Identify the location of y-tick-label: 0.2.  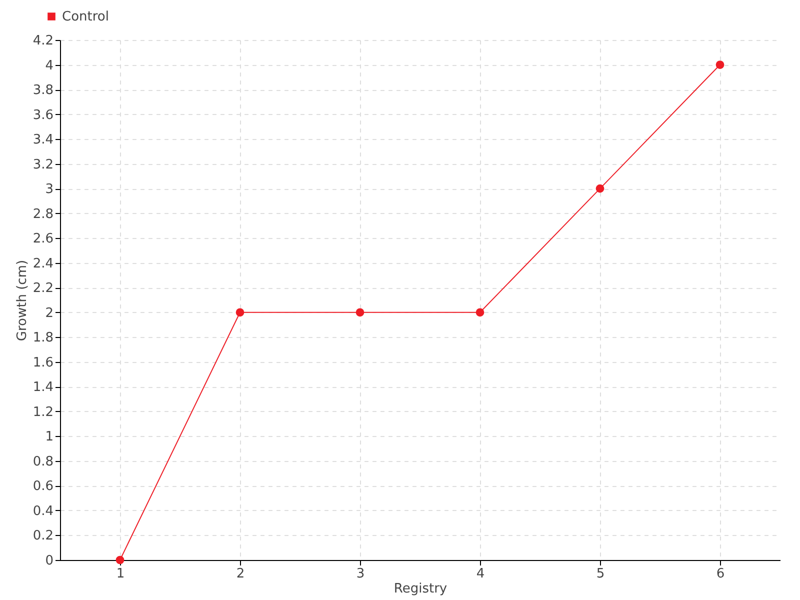
(43, 536).